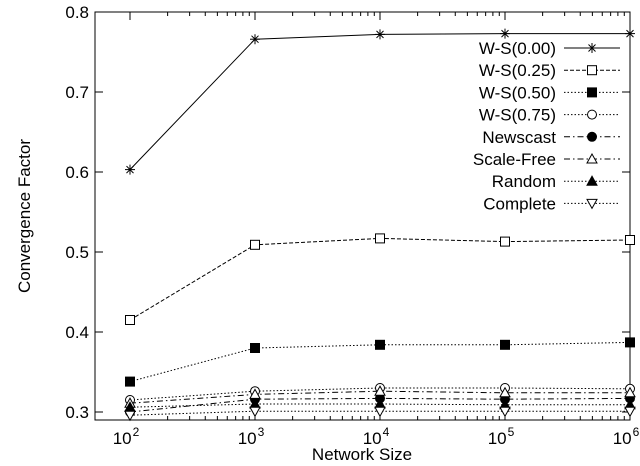  I want to click on legend-entry: Complete, so click(551, 203).